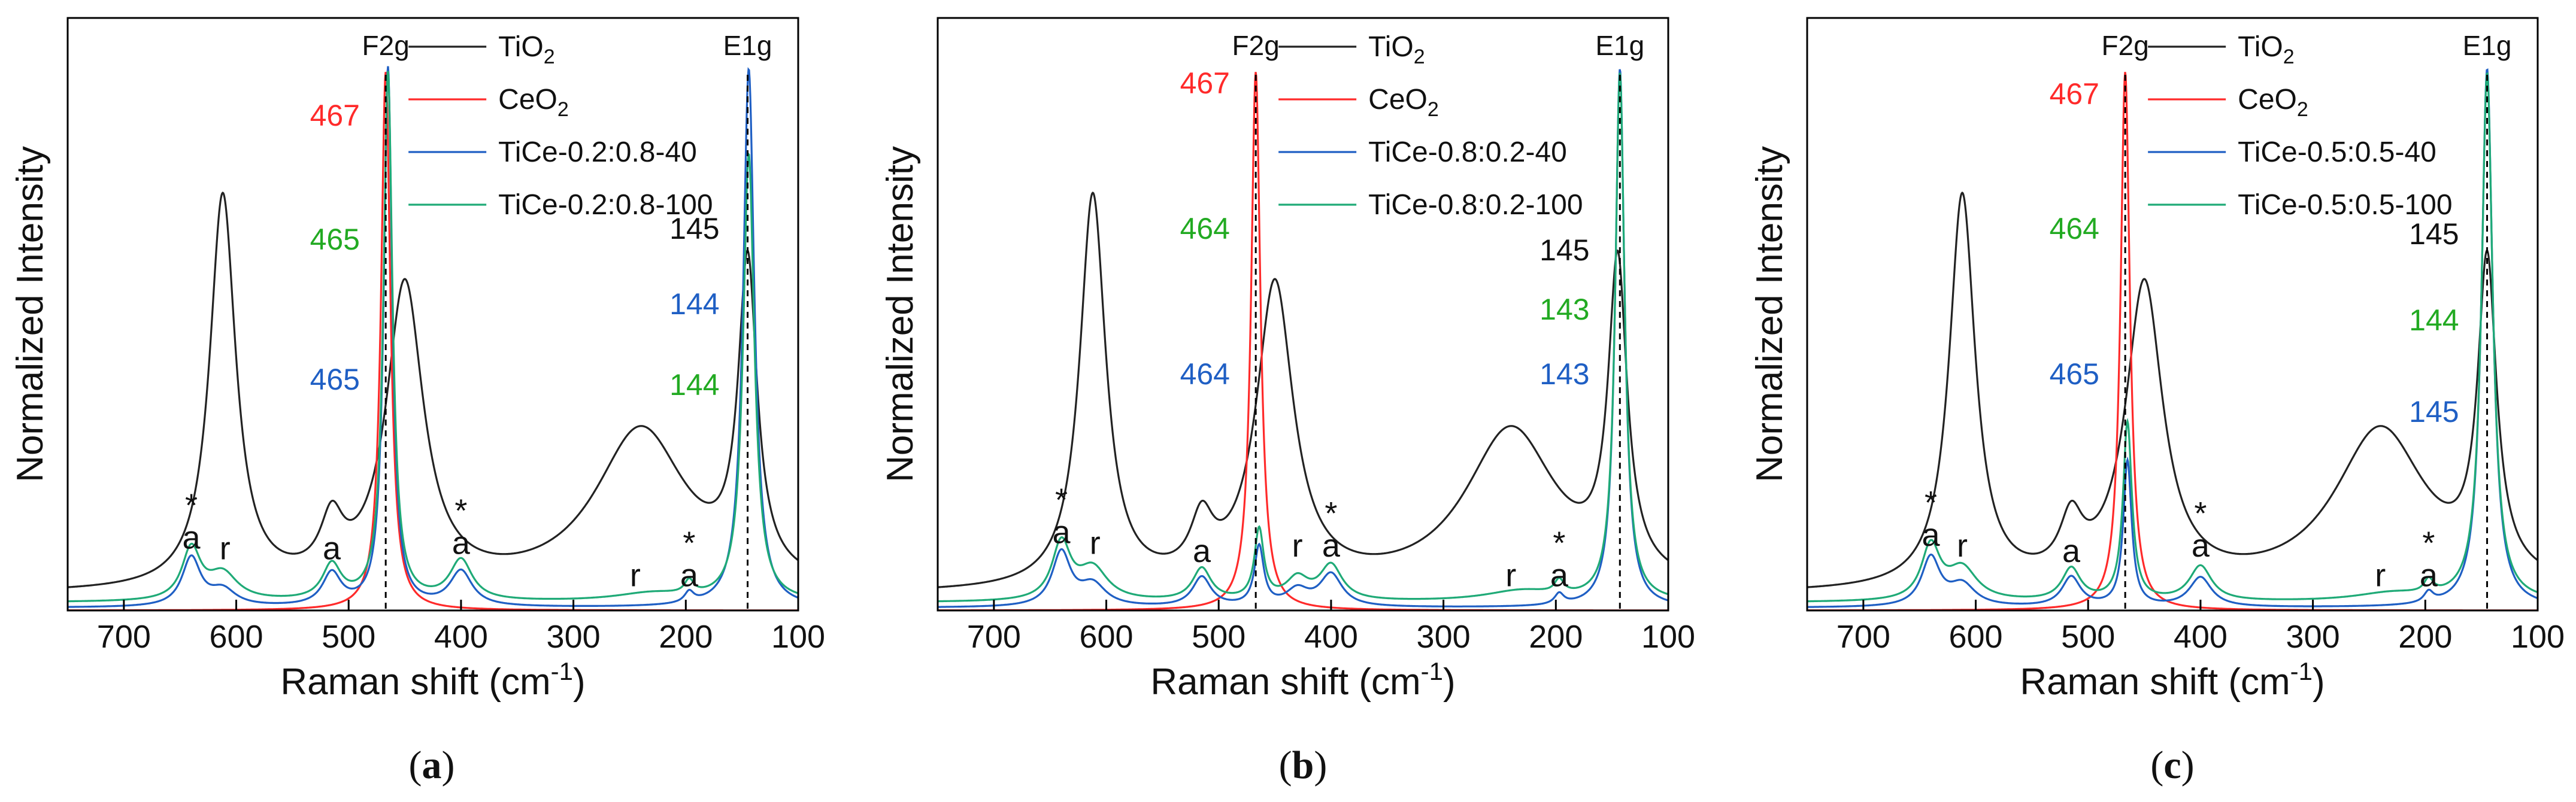 The image size is (2576, 802). Describe the element at coordinates (605, 205) in the screenshot. I see `legend-label: TiCe-0.2:0.8-100` at that location.